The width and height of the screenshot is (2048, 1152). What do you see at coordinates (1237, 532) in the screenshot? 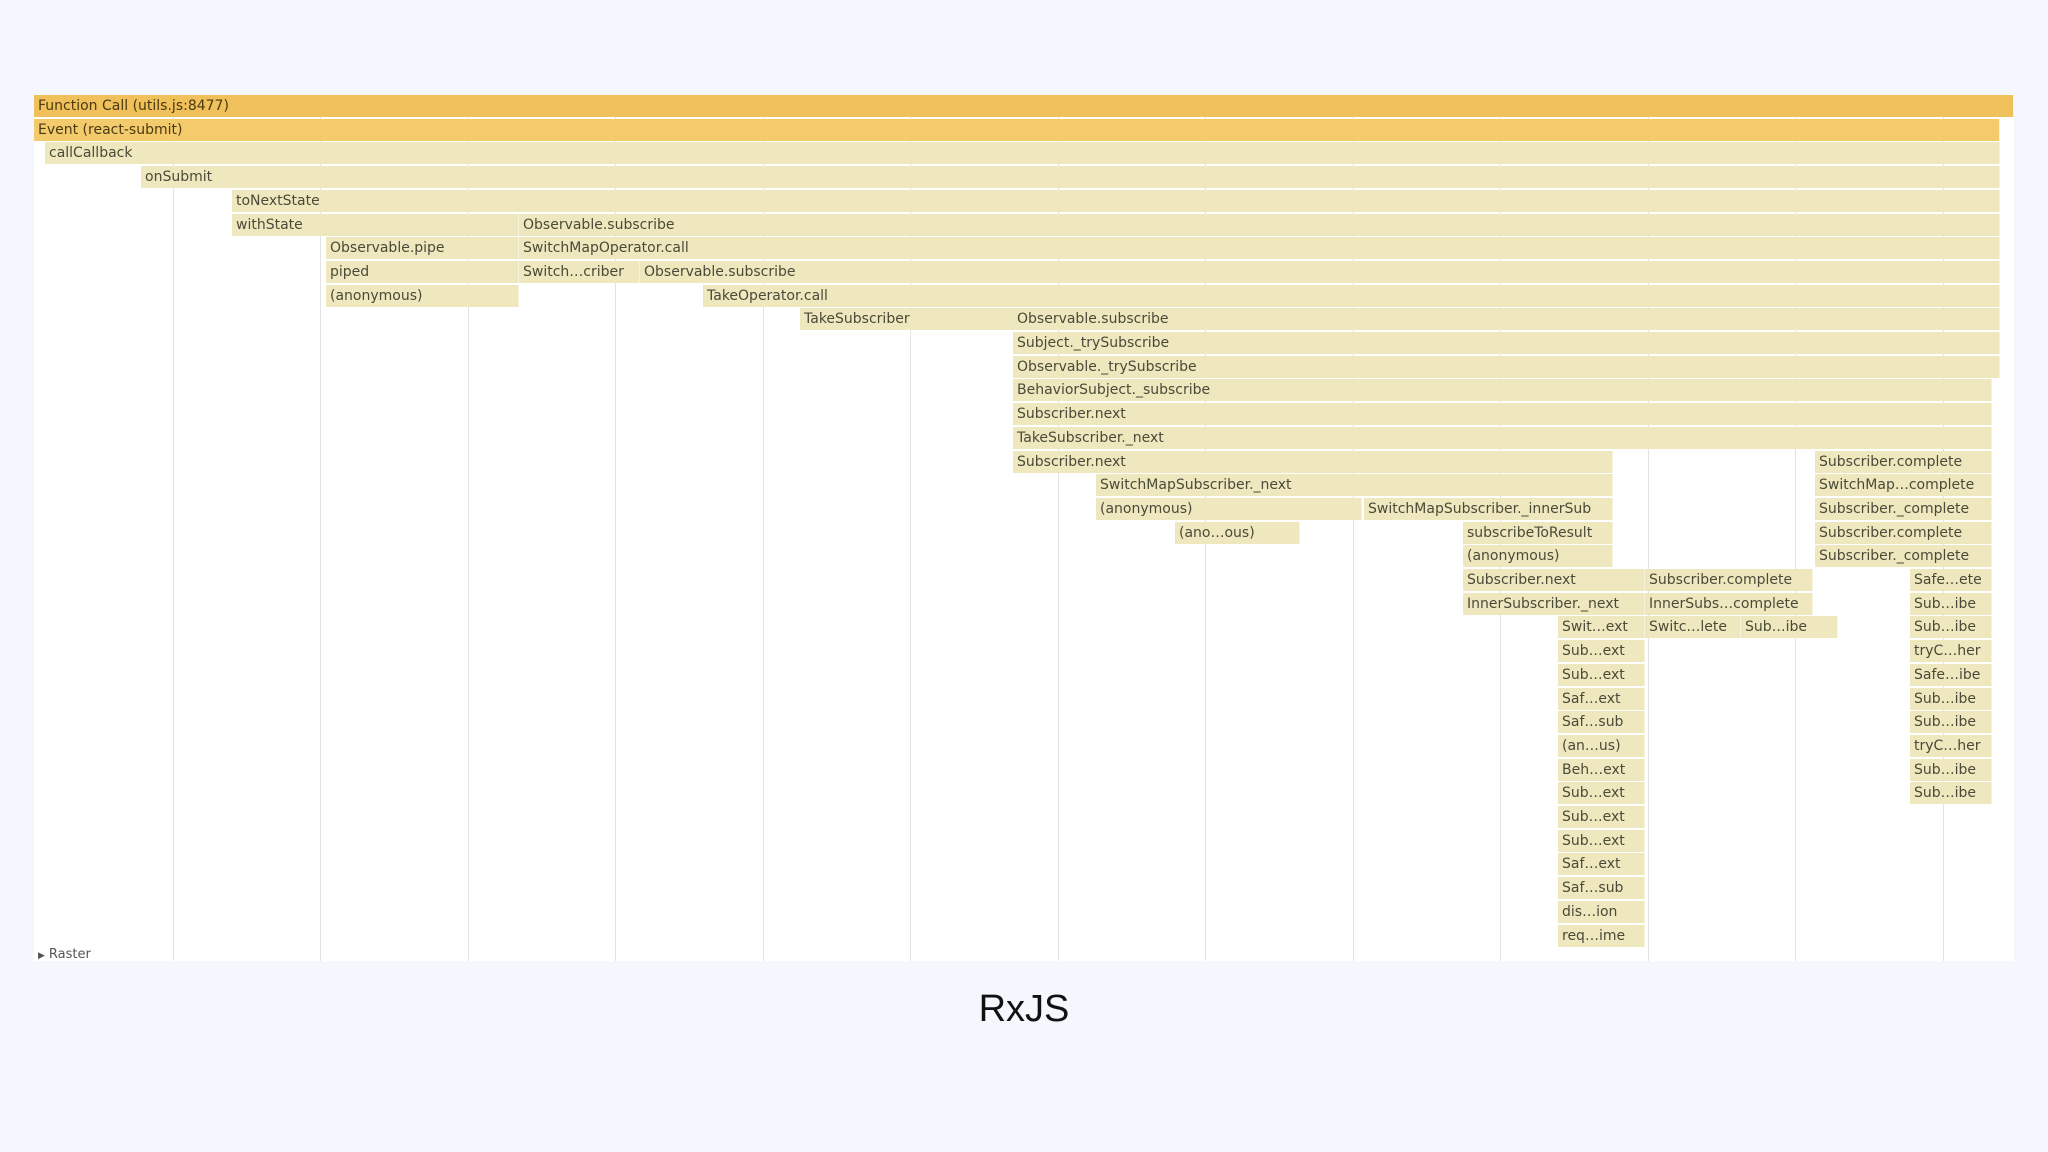
I see `flame-frame: (ano…ous)` at bounding box center [1237, 532].